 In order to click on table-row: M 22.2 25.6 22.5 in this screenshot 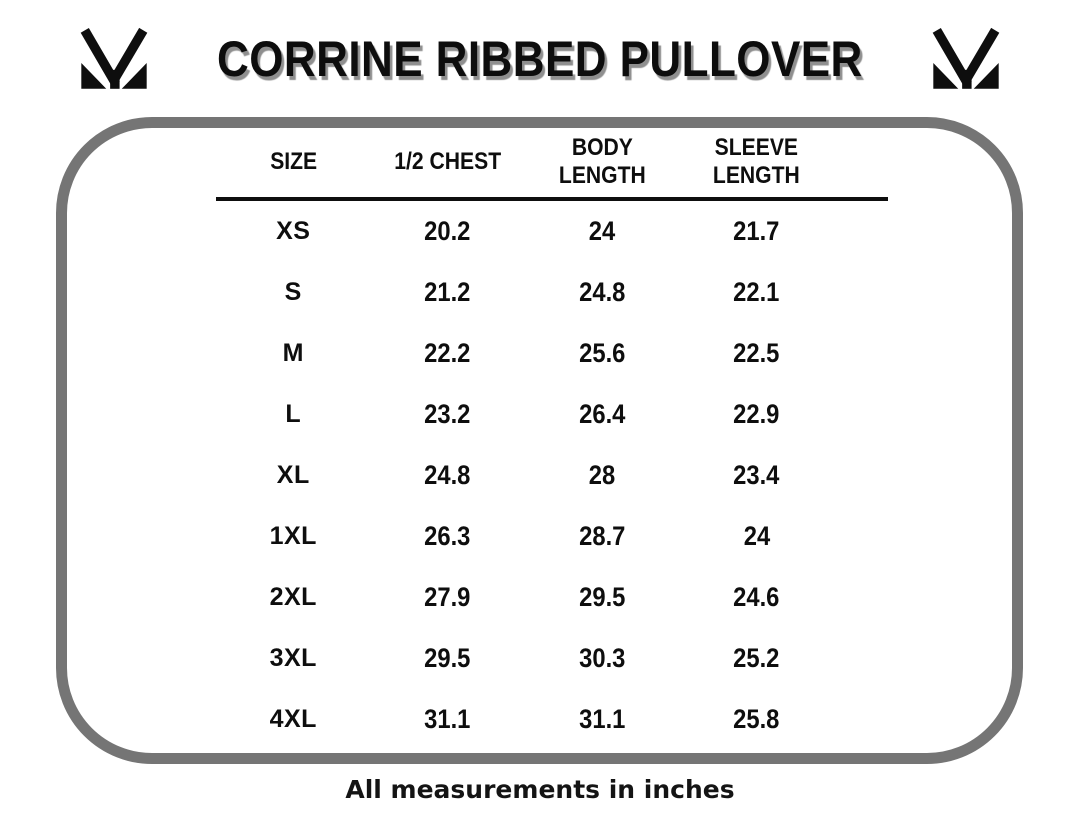, I will do `click(552, 353)`.